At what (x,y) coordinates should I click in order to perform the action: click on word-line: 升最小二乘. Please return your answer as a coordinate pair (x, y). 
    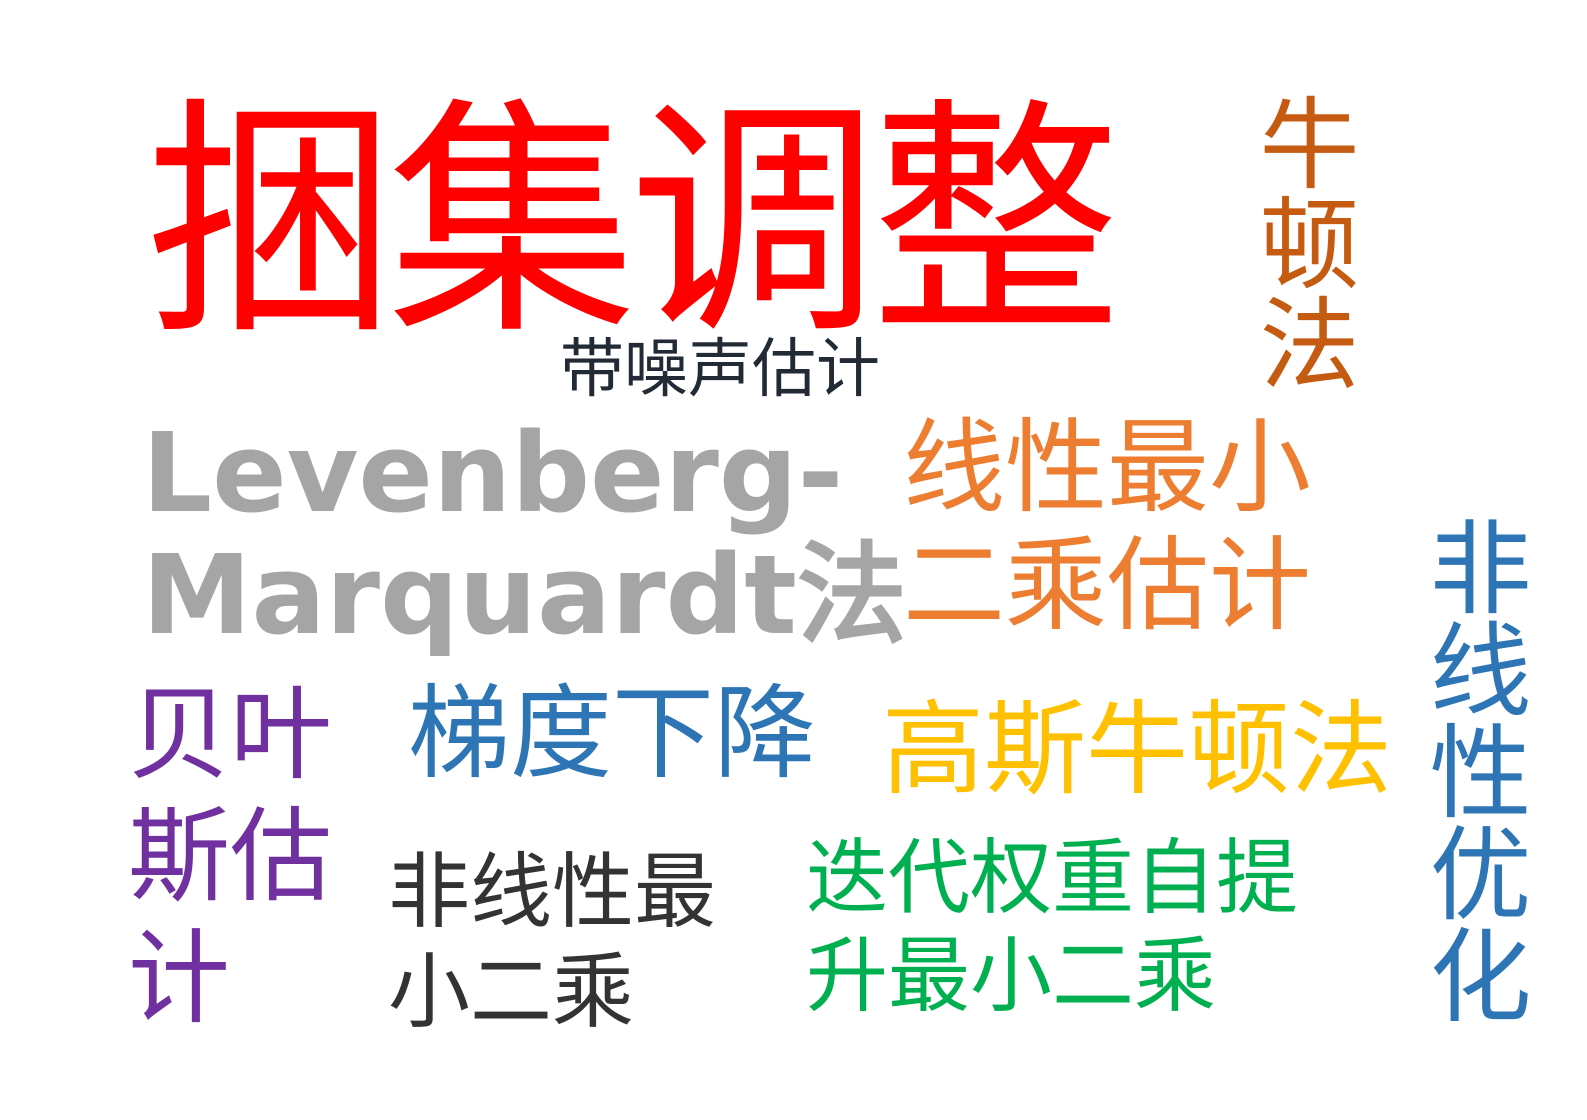
    Looking at the image, I should click on (1011, 976).